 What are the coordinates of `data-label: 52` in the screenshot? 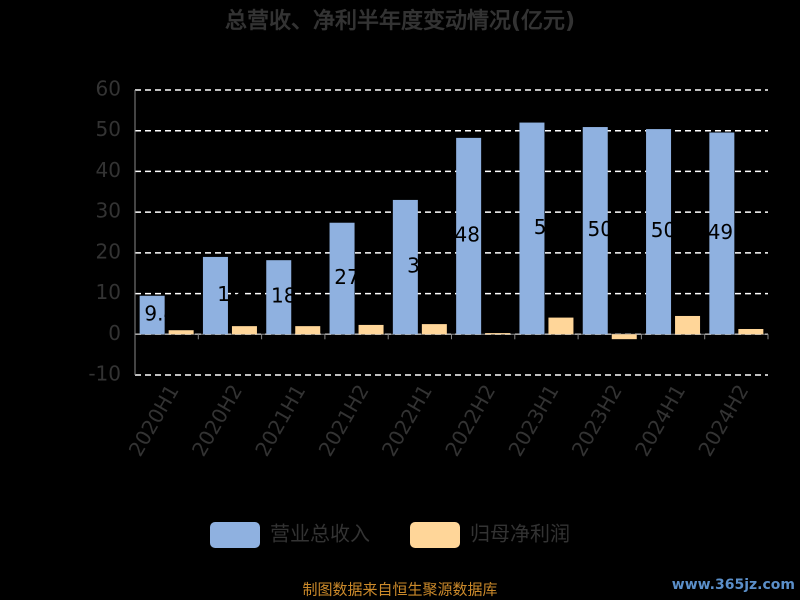 It's located at (546, 227).